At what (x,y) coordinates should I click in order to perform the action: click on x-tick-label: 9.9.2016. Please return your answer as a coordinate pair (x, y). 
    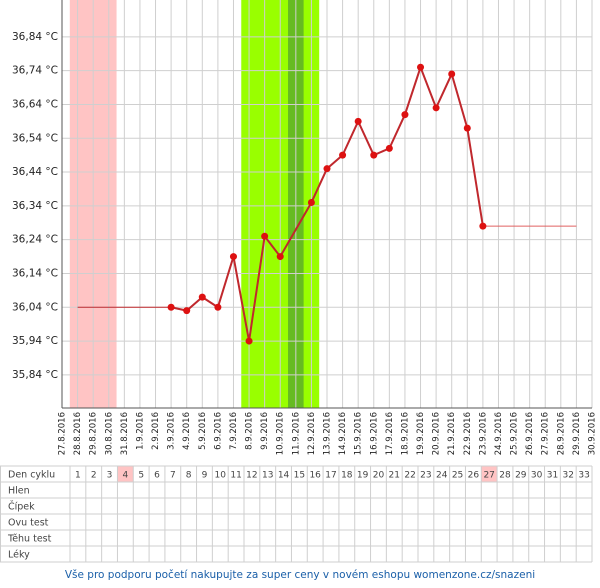
    Looking at the image, I should click on (265, 431).